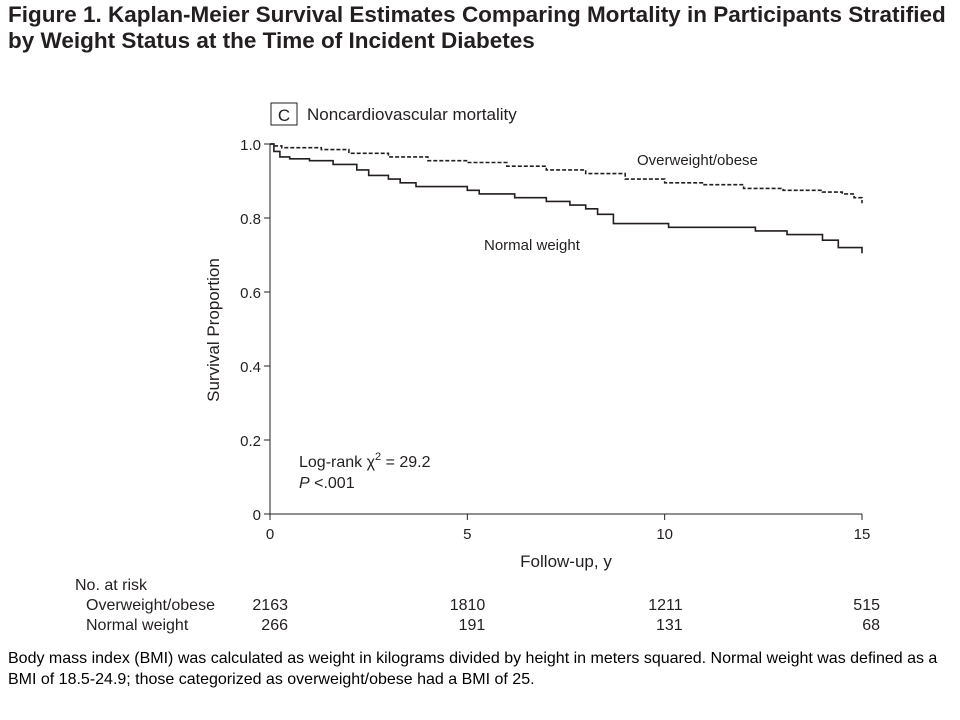 The height and width of the screenshot is (720, 960). Describe the element at coordinates (665, 605) in the screenshot. I see `risk-table-cell: 1211` at that location.